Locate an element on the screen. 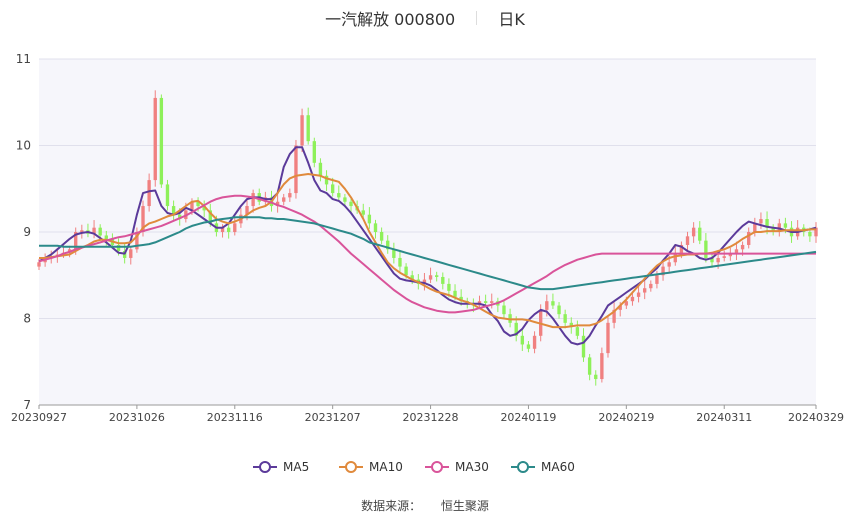 Image resolution: width=850 pixels, height=518 pixels. chart-title-bar: 一汽解放 000800 日K is located at coordinates (425, 18).